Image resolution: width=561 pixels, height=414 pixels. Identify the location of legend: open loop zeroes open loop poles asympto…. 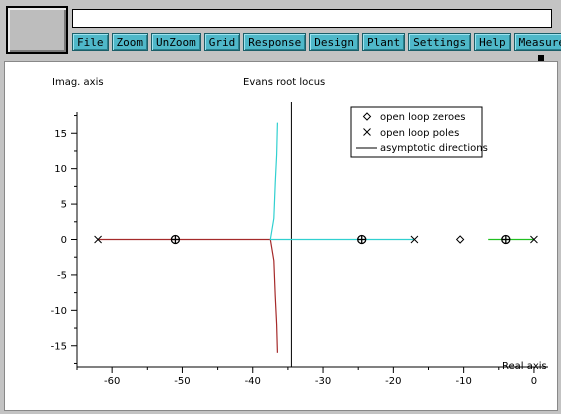
(419, 132).